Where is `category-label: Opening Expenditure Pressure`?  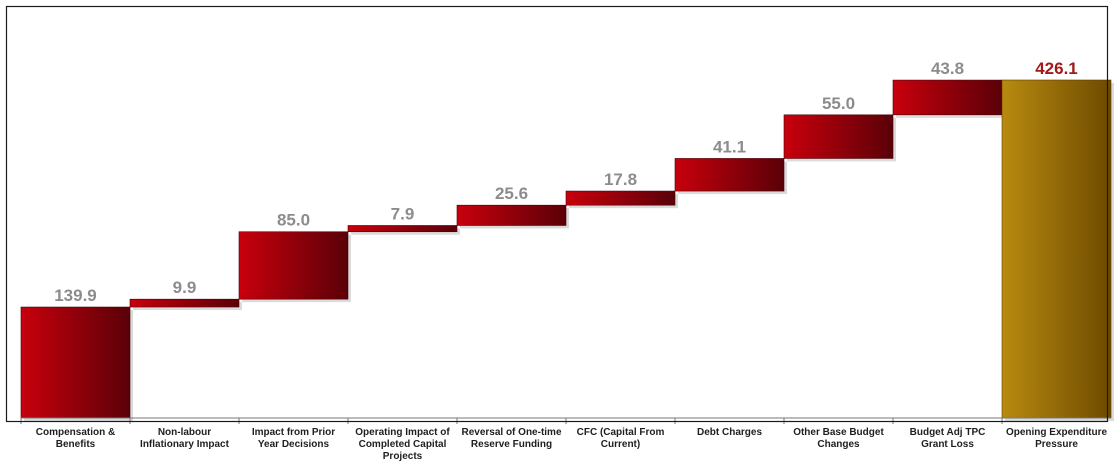
category-label: Opening Expenditure Pressure is located at coordinates (1057, 438).